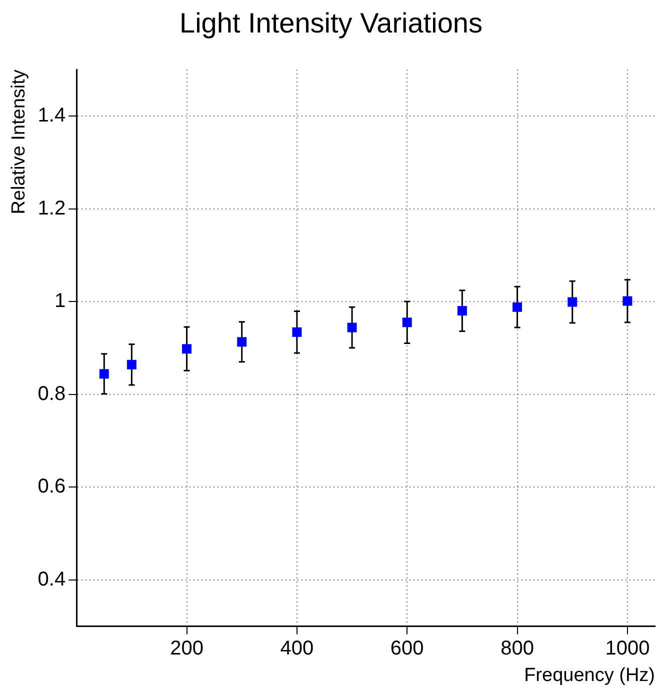  Describe the element at coordinates (517, 649) in the screenshot. I see `x-tick-label: 800` at that location.